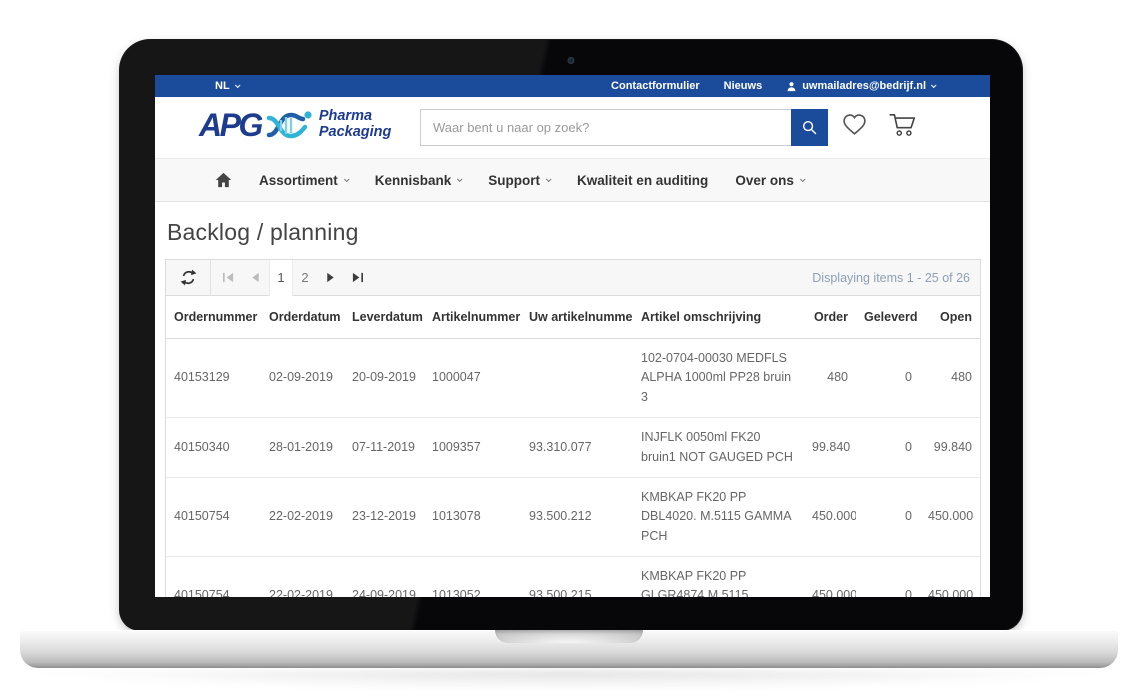 Image resolution: width=1138 pixels, height=692 pixels. What do you see at coordinates (384, 378) in the screenshot?
I see `cell-leverdatum: 20-09-2019` at bounding box center [384, 378].